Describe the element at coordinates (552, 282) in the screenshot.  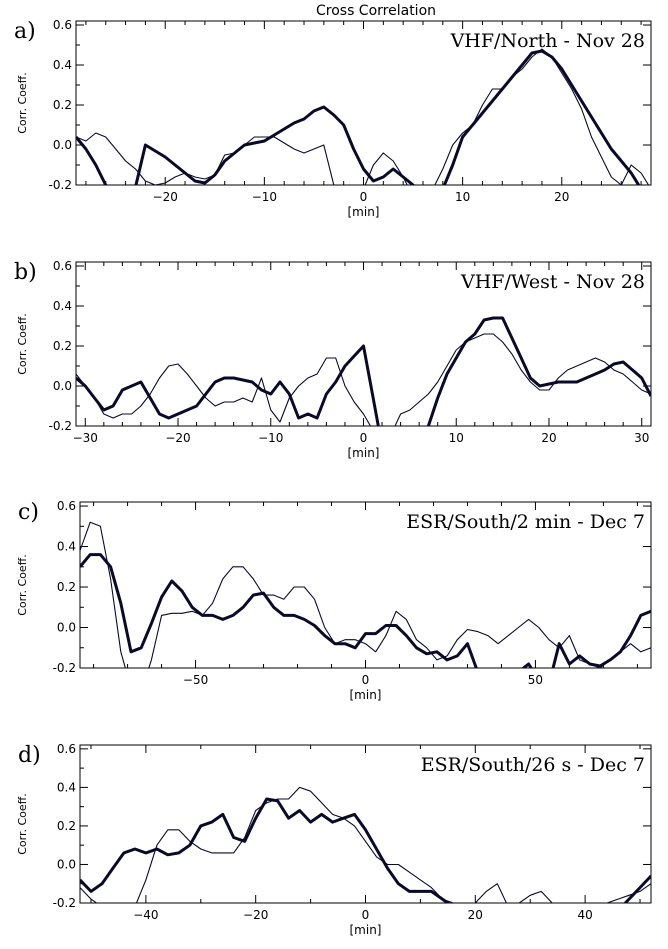
I see `panel-title: VHF/West - Nov 28` at that location.